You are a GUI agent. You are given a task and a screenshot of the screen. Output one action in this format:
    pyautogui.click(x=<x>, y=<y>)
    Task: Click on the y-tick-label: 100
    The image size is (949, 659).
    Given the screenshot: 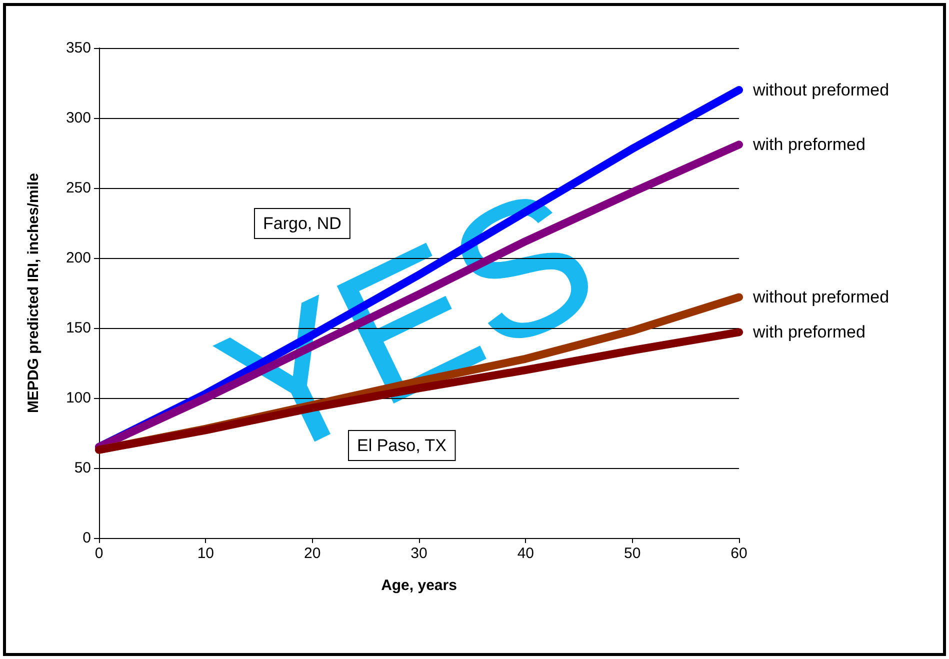 What is the action you would take?
    pyautogui.click(x=78, y=398)
    